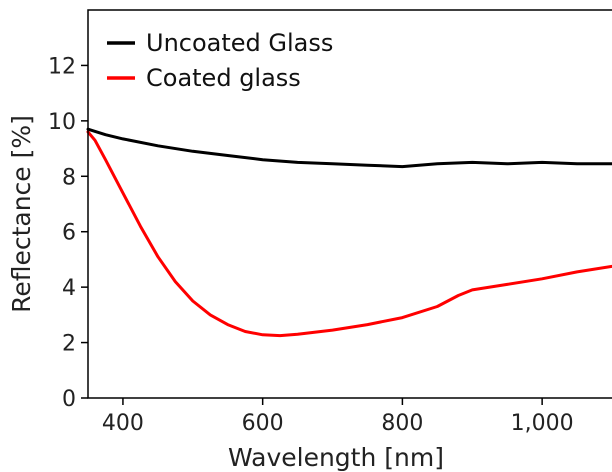 This screenshot has height=472, width=612. I want to click on x-tick-label: 800, so click(402, 423).